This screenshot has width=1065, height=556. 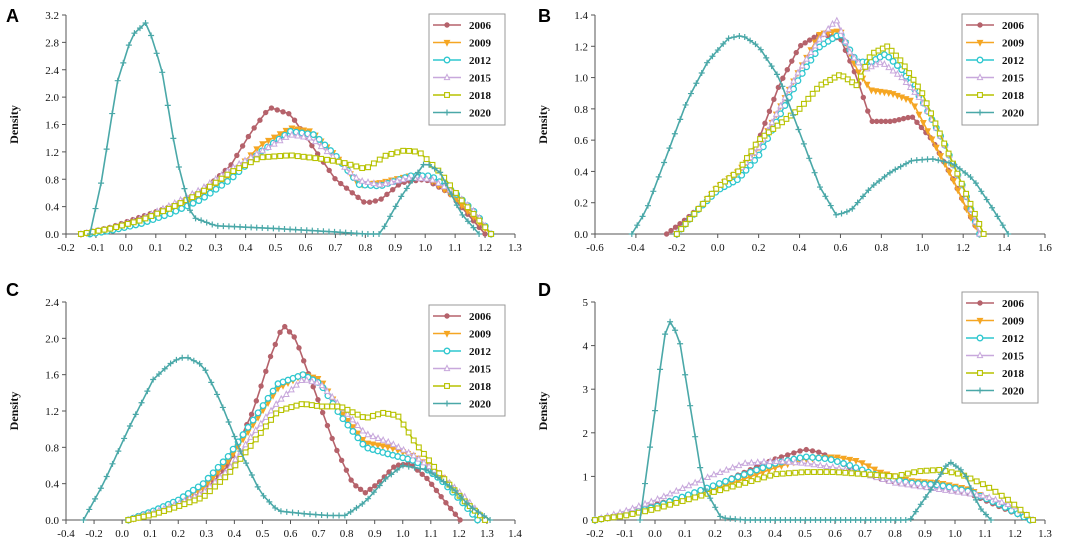 What do you see at coordinates (287, 438) in the screenshot?
I see `series-2020` at bounding box center [287, 438].